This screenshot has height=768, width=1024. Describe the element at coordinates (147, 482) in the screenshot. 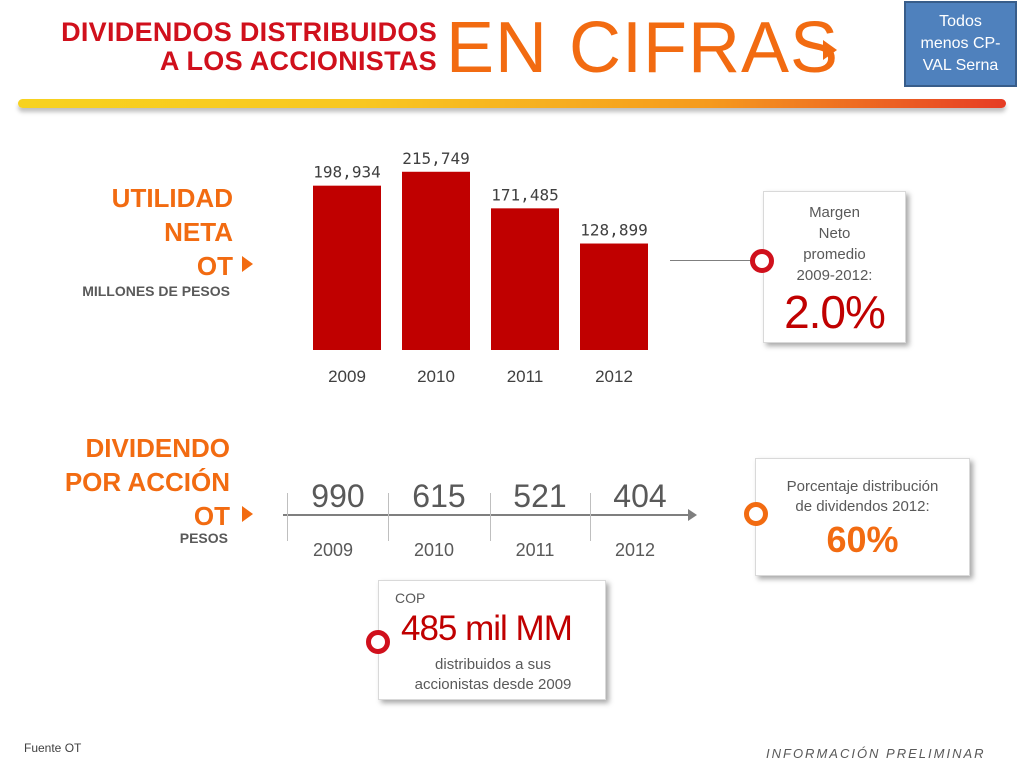

I see `dividendo-label-line-2: POR ACCIÓN` at that location.